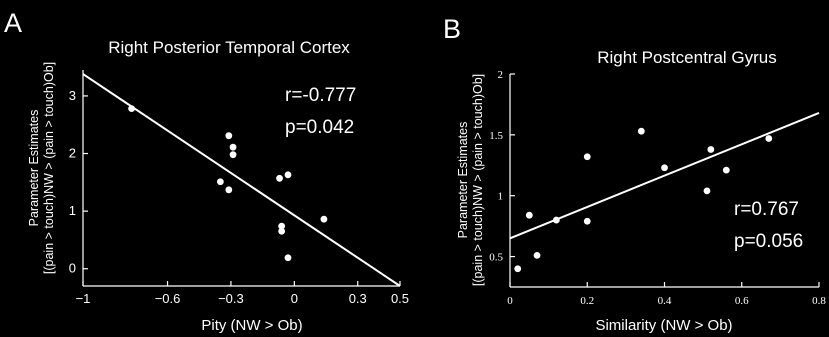 The width and height of the screenshot is (829, 337). What do you see at coordinates (510, 301) in the screenshot?
I see `panel-b-x-tick-label: 0` at bounding box center [510, 301].